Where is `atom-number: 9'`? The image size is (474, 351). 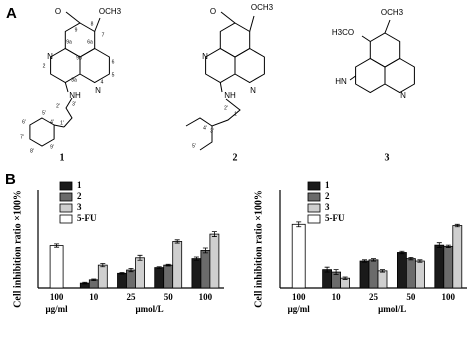 atom-number: 9' is located at coordinates (52, 147).